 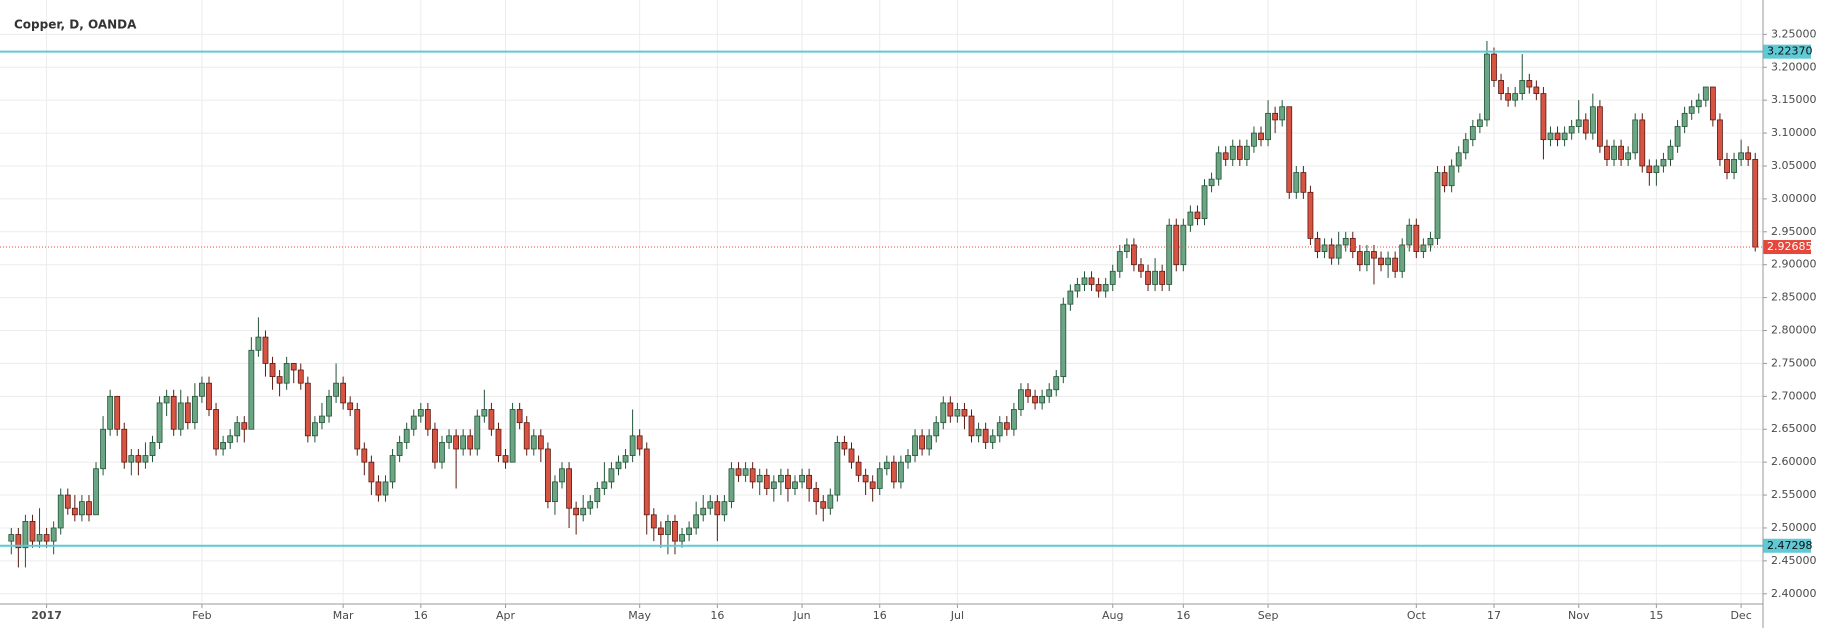 I want to click on x-tick-label: 15, so click(x=1656, y=615).